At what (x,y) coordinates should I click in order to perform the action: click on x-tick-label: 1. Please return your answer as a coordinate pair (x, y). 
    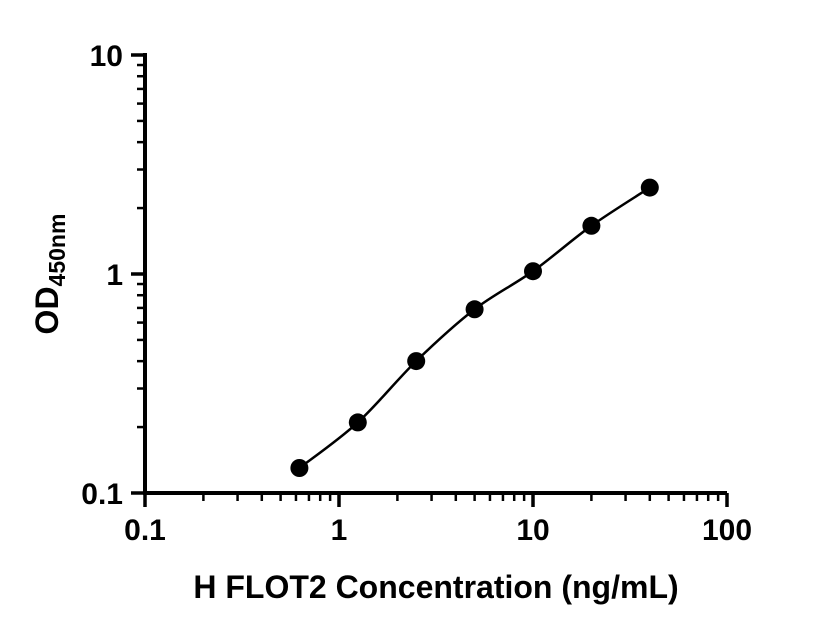
    Looking at the image, I should click on (339, 530).